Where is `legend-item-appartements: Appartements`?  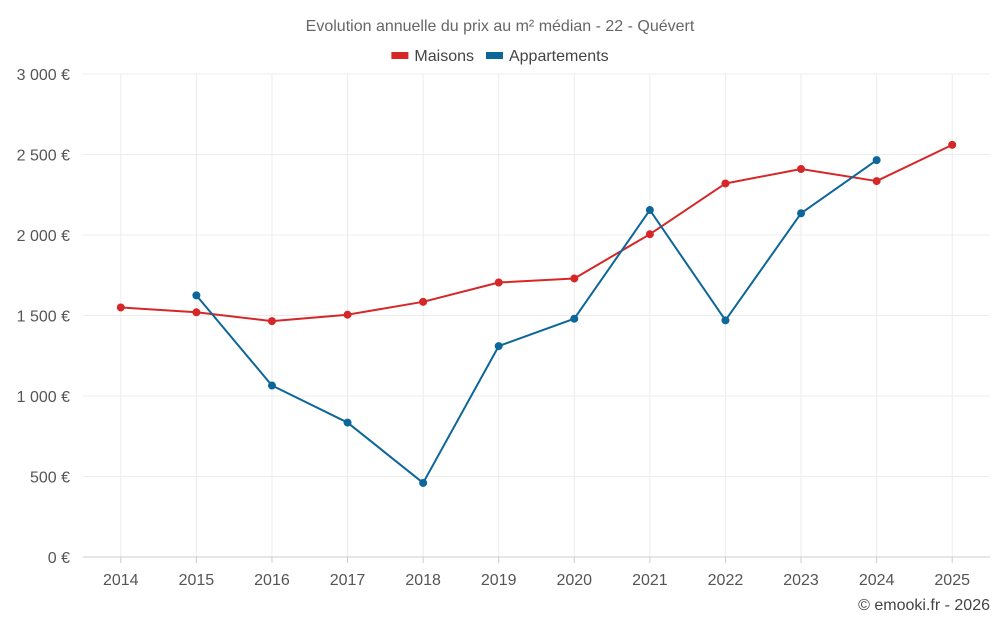
legend-item-appartements: Appartements is located at coordinates (547, 56).